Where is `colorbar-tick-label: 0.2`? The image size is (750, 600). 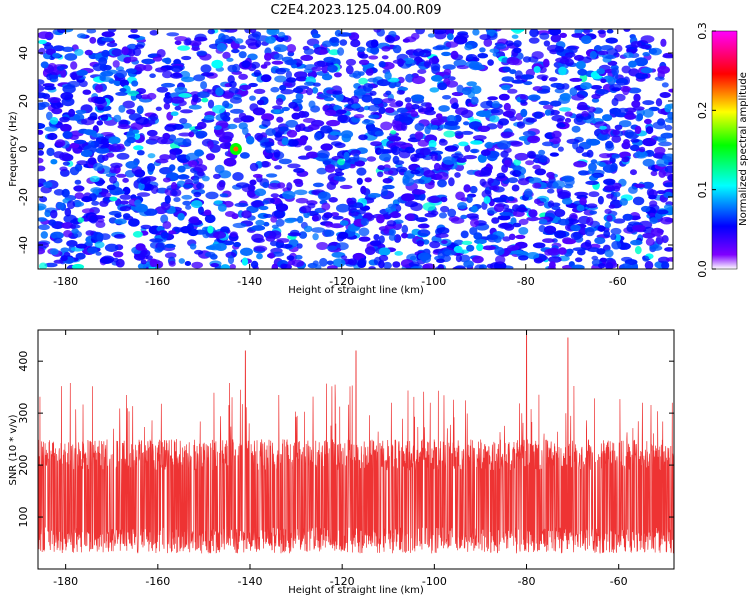 colorbar-tick-label: 0.2 is located at coordinates (702, 111).